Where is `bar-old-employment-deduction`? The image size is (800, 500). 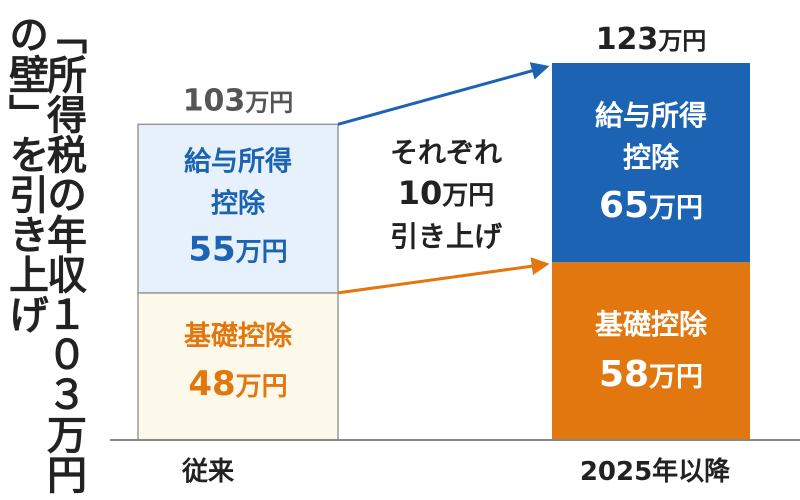
bar-old-employment-deduction is located at coordinates (238, 208).